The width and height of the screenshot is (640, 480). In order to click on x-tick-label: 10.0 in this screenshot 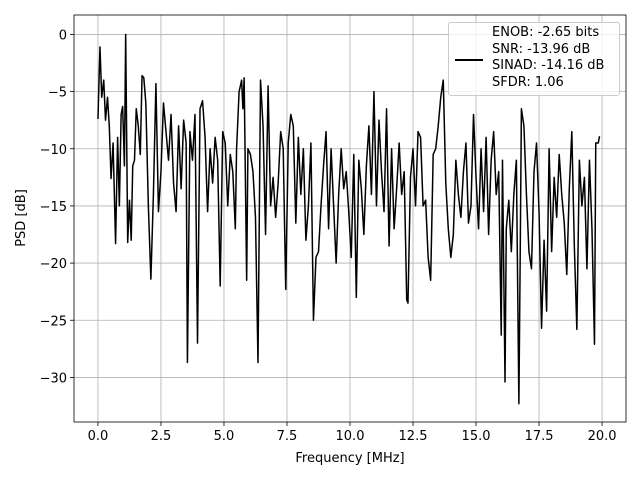, I will do `click(350, 436)`.